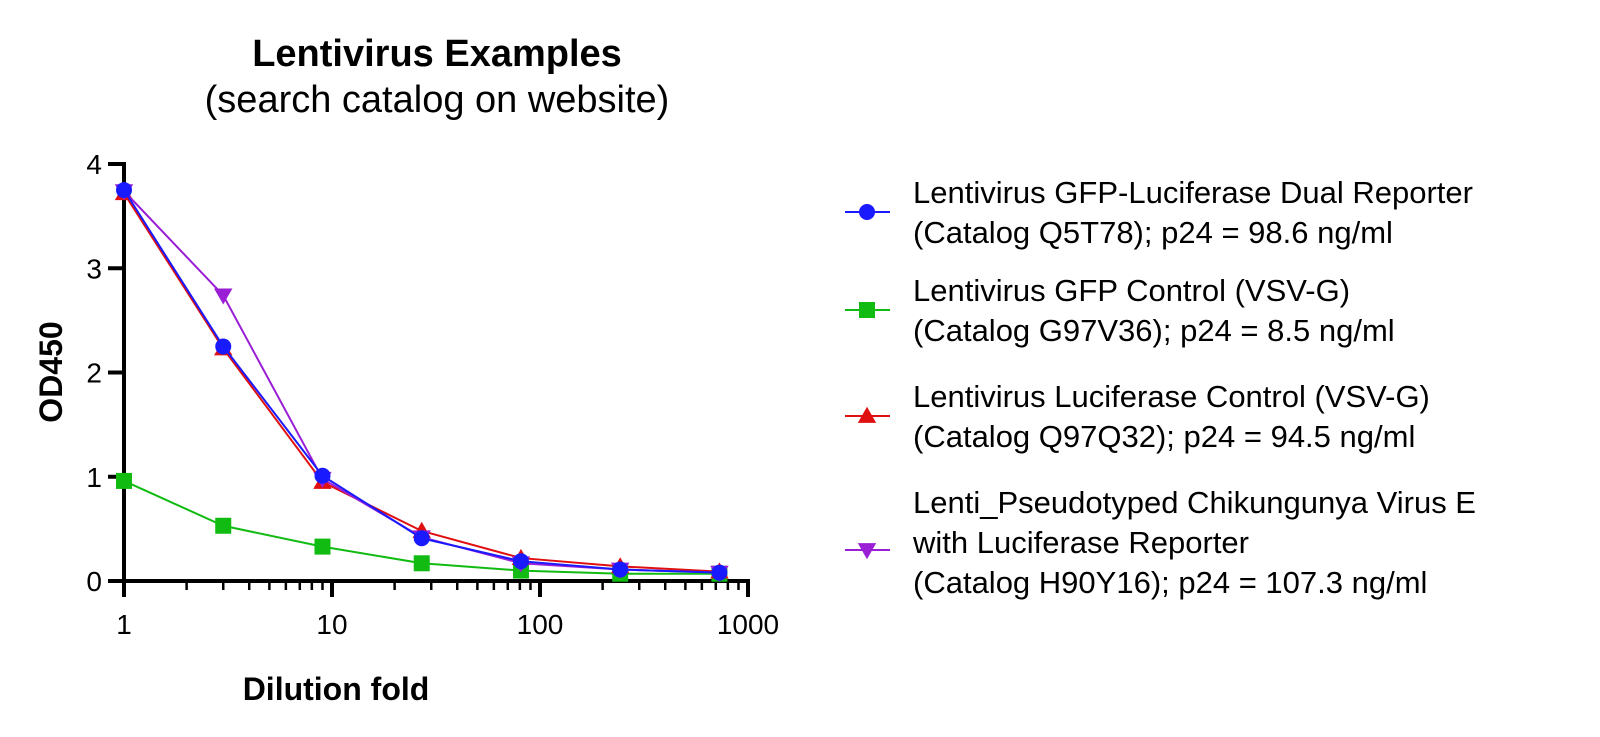 This screenshot has height=737, width=1600. Describe the element at coordinates (1170, 582) in the screenshot. I see `legend-label: (Catalog H90Y16); p24 = 107.3 ng/ml` at that location.